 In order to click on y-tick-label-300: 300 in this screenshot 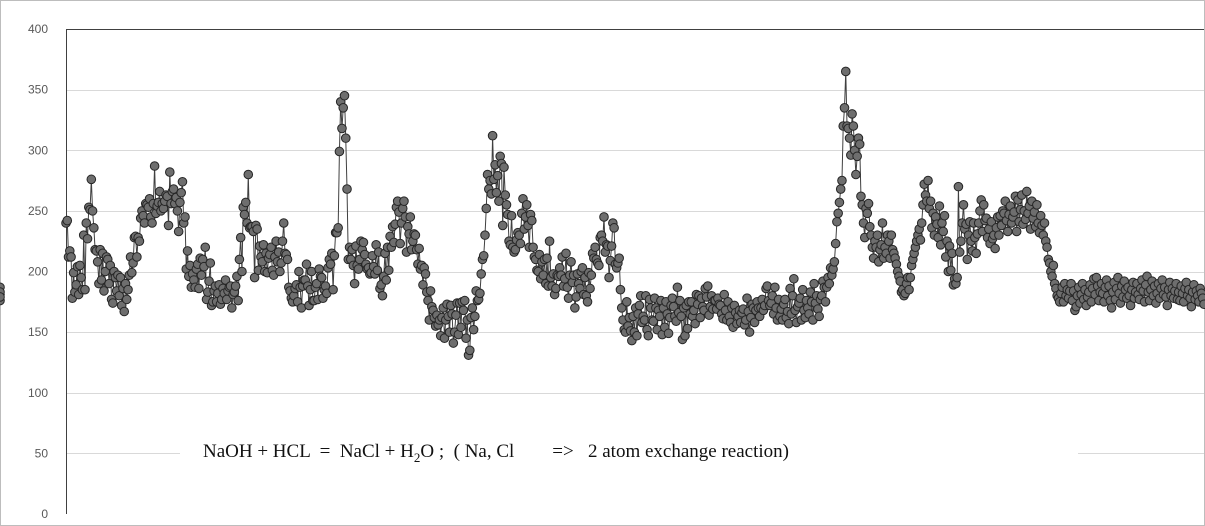, I will do `click(38, 150)`.